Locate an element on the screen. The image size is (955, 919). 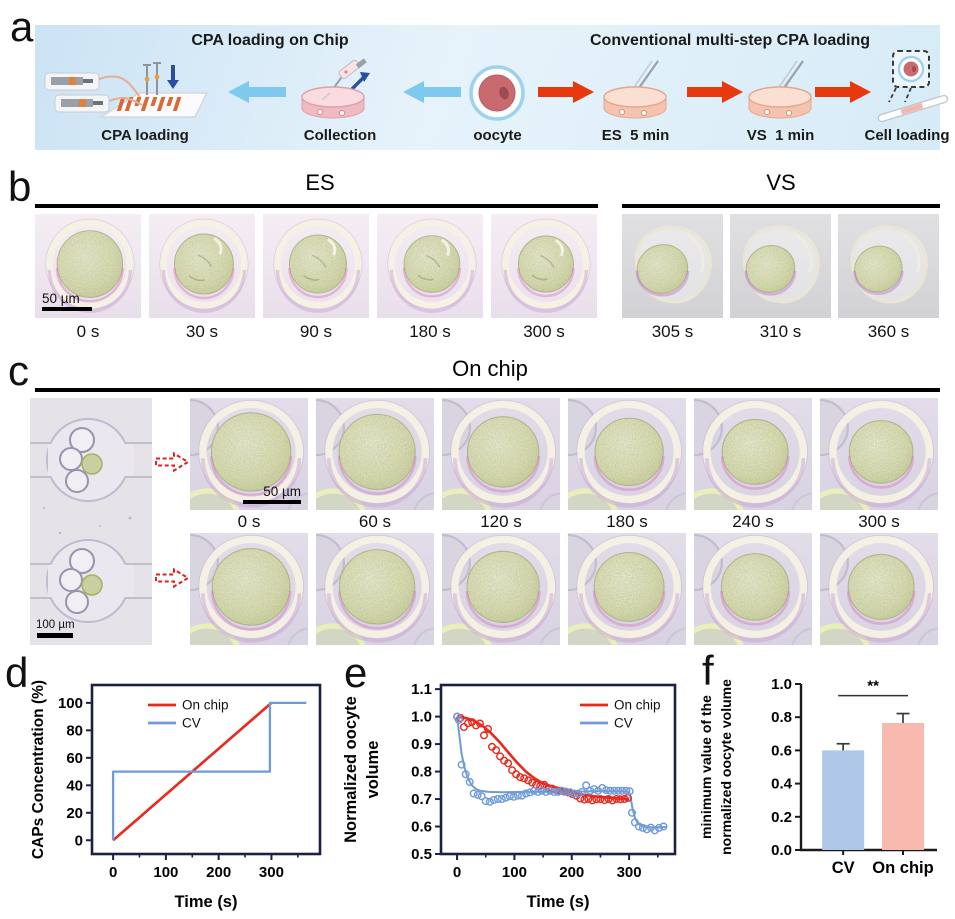
collection-dish-icon is located at coordinates (335, 88).